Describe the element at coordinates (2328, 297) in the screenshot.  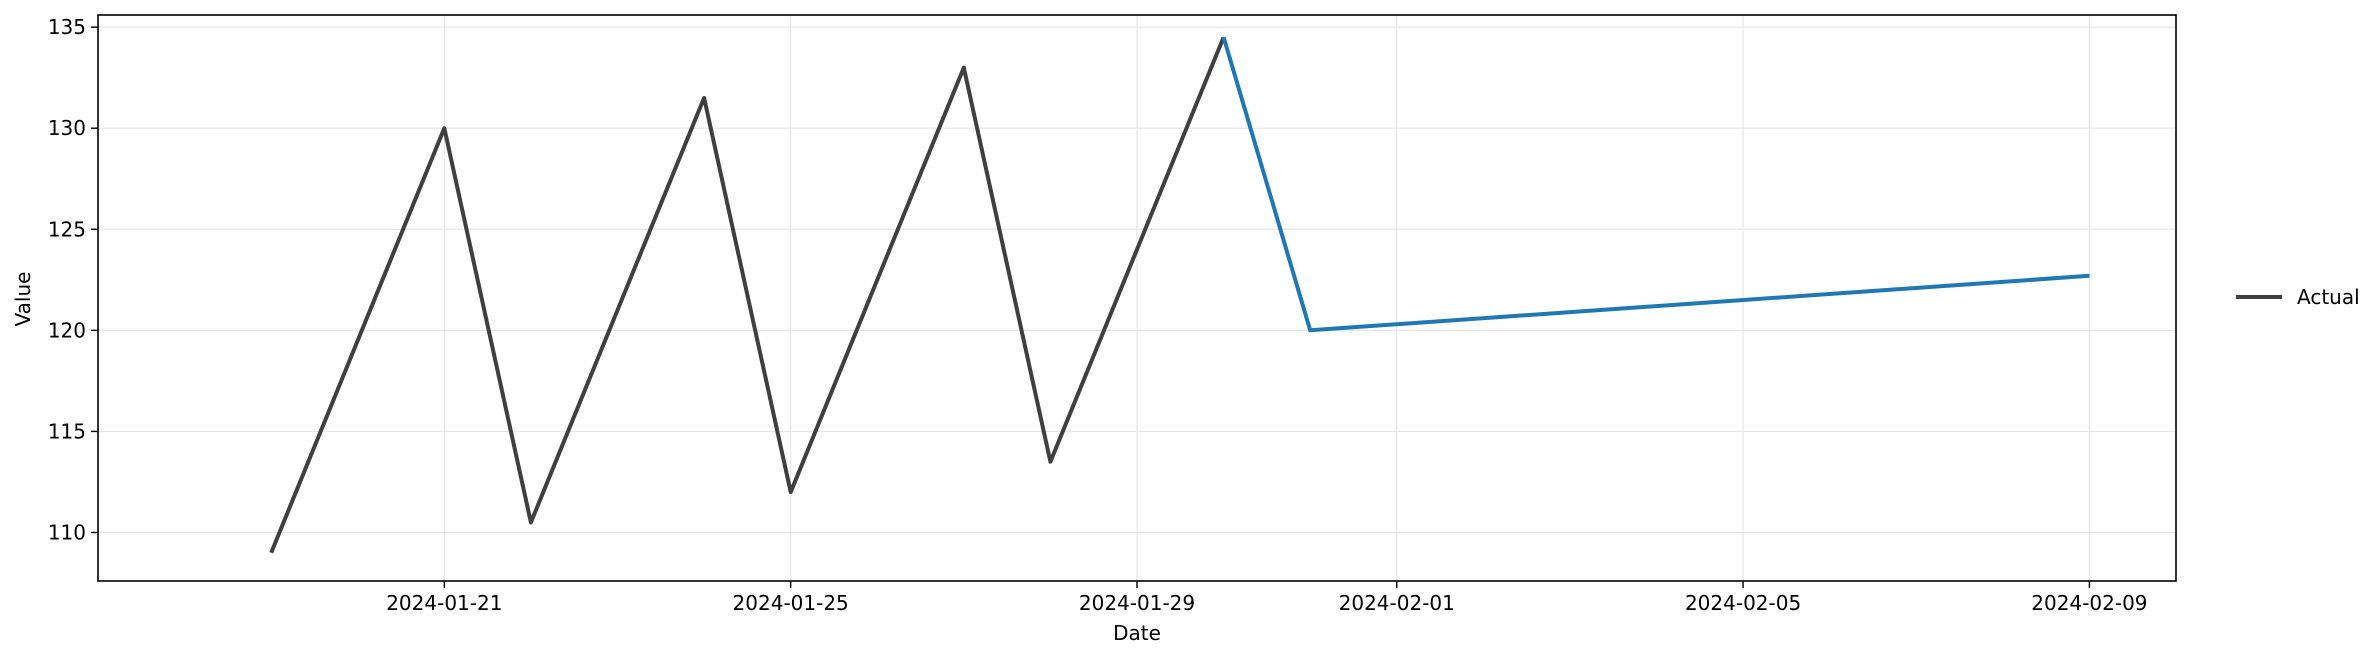
I see `legend-label-actual: Actual` at that location.